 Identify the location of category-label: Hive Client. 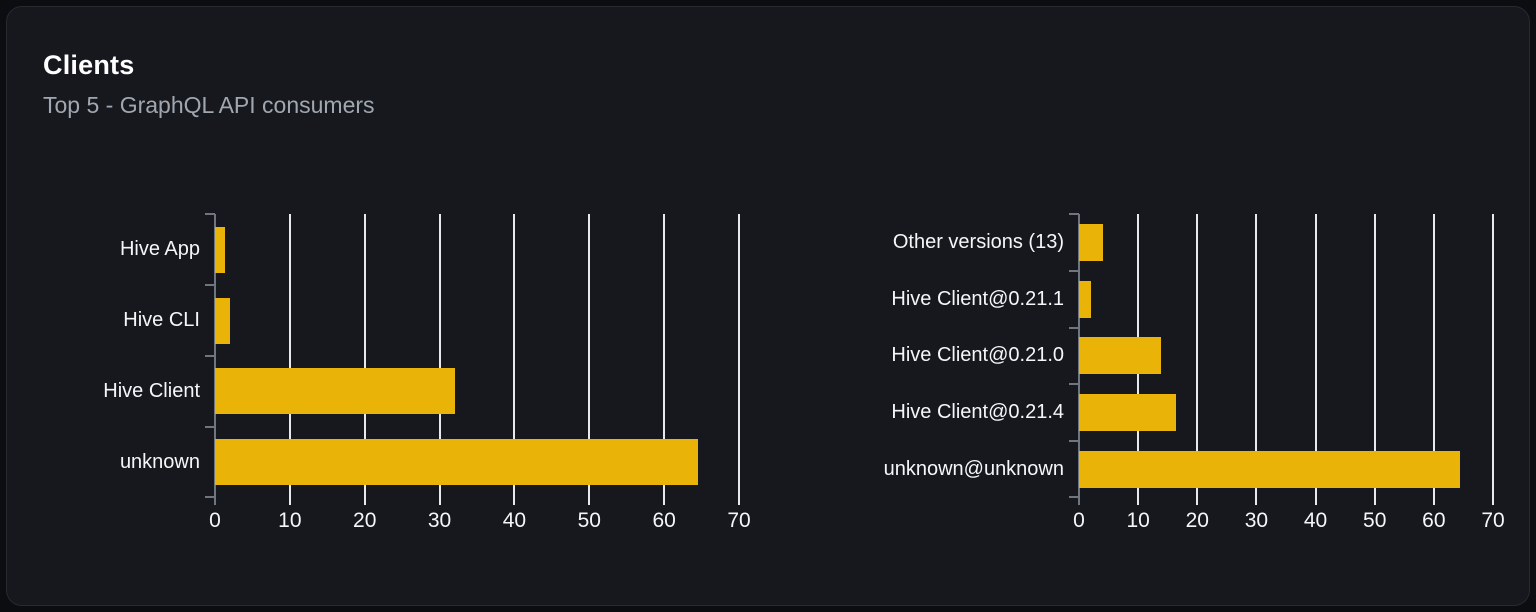
(151, 390).